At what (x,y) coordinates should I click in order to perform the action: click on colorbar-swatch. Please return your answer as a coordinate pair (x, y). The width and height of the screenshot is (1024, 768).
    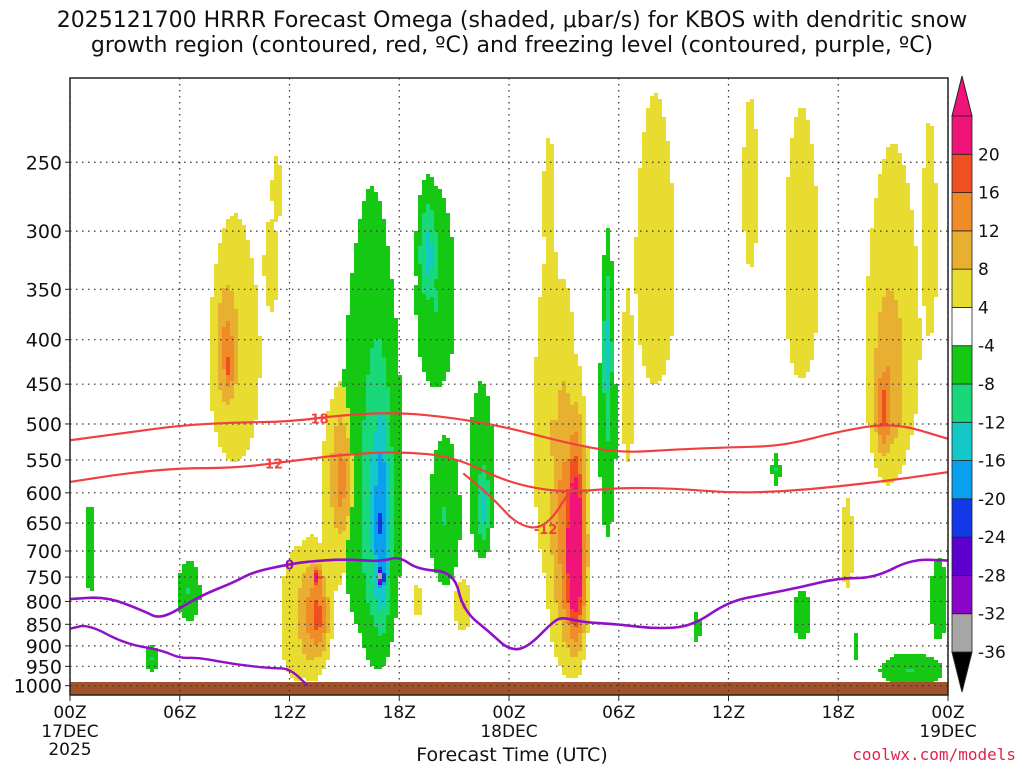
    Looking at the image, I should click on (962, 518).